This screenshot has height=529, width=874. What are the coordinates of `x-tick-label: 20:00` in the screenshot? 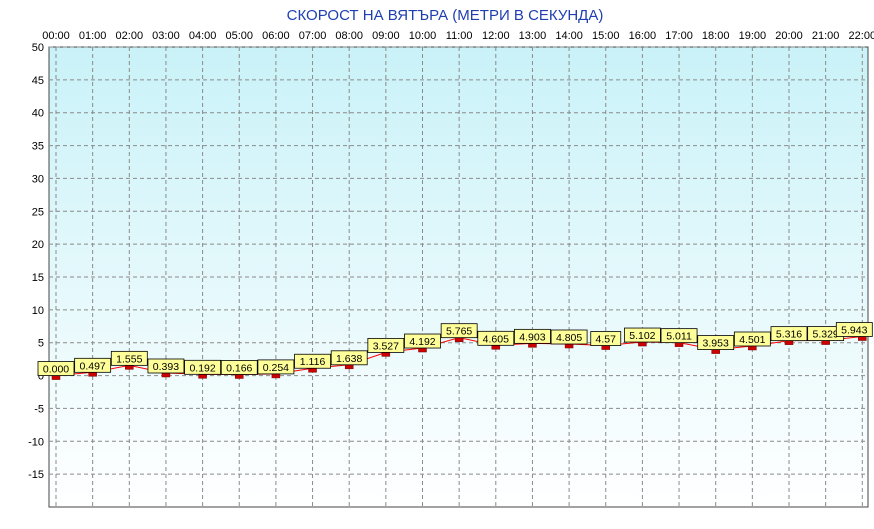 It's located at (789, 36).